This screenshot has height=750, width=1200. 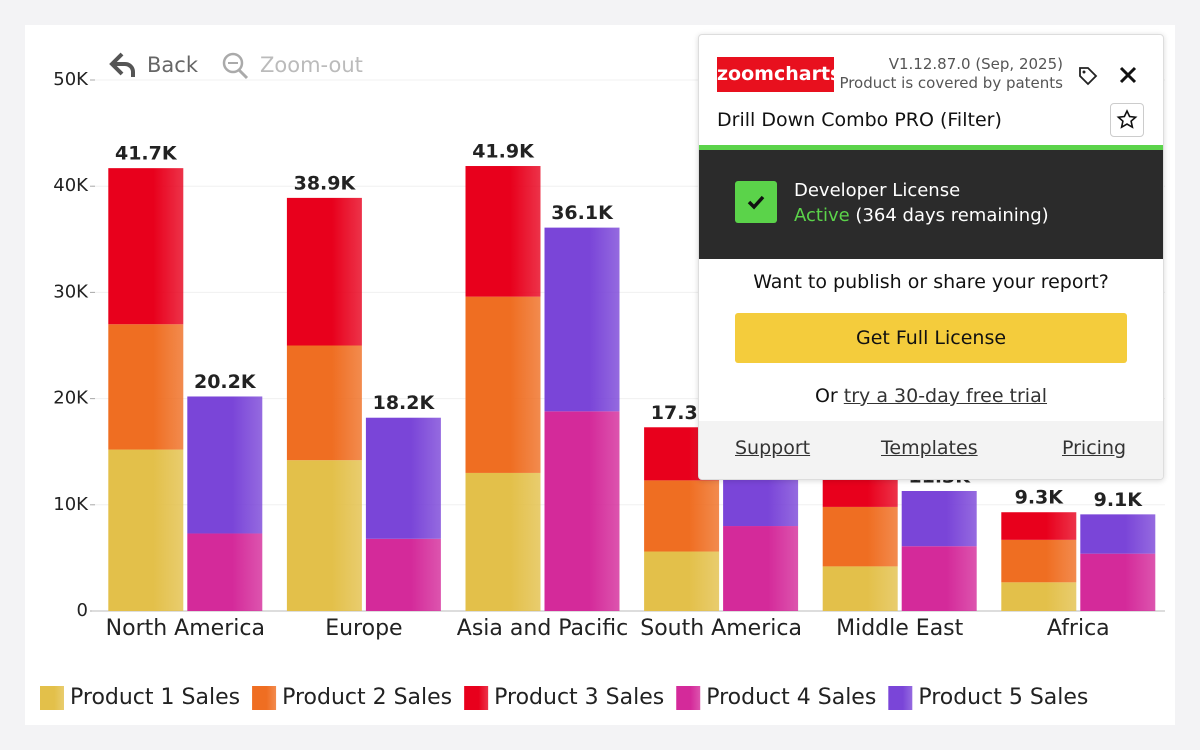 What do you see at coordinates (1128, 75) in the screenshot?
I see `close-button` at bounding box center [1128, 75].